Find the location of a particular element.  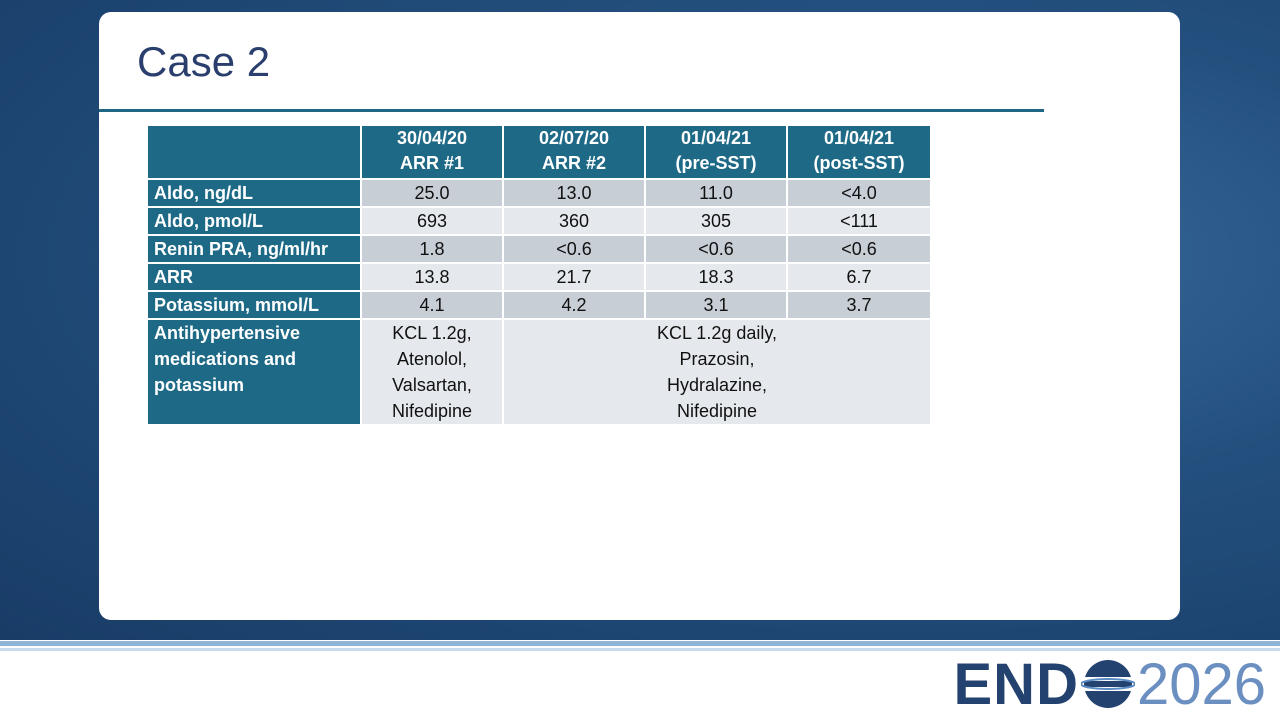

table-row: Potassium, mmol/L 4.1 4.2 3.1 3.7 is located at coordinates (540, 306).